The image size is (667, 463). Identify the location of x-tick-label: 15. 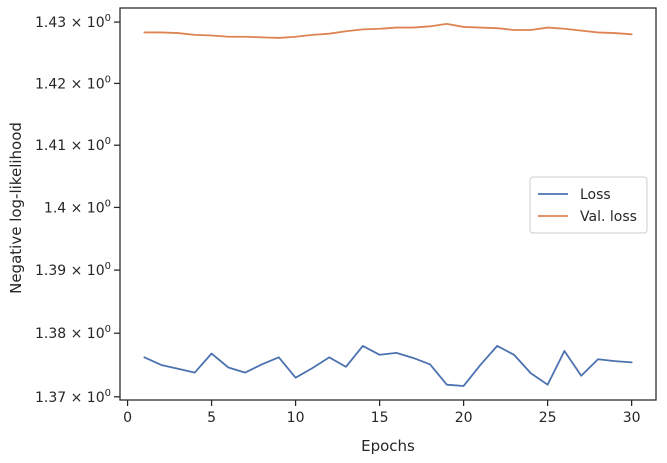
(380, 418).